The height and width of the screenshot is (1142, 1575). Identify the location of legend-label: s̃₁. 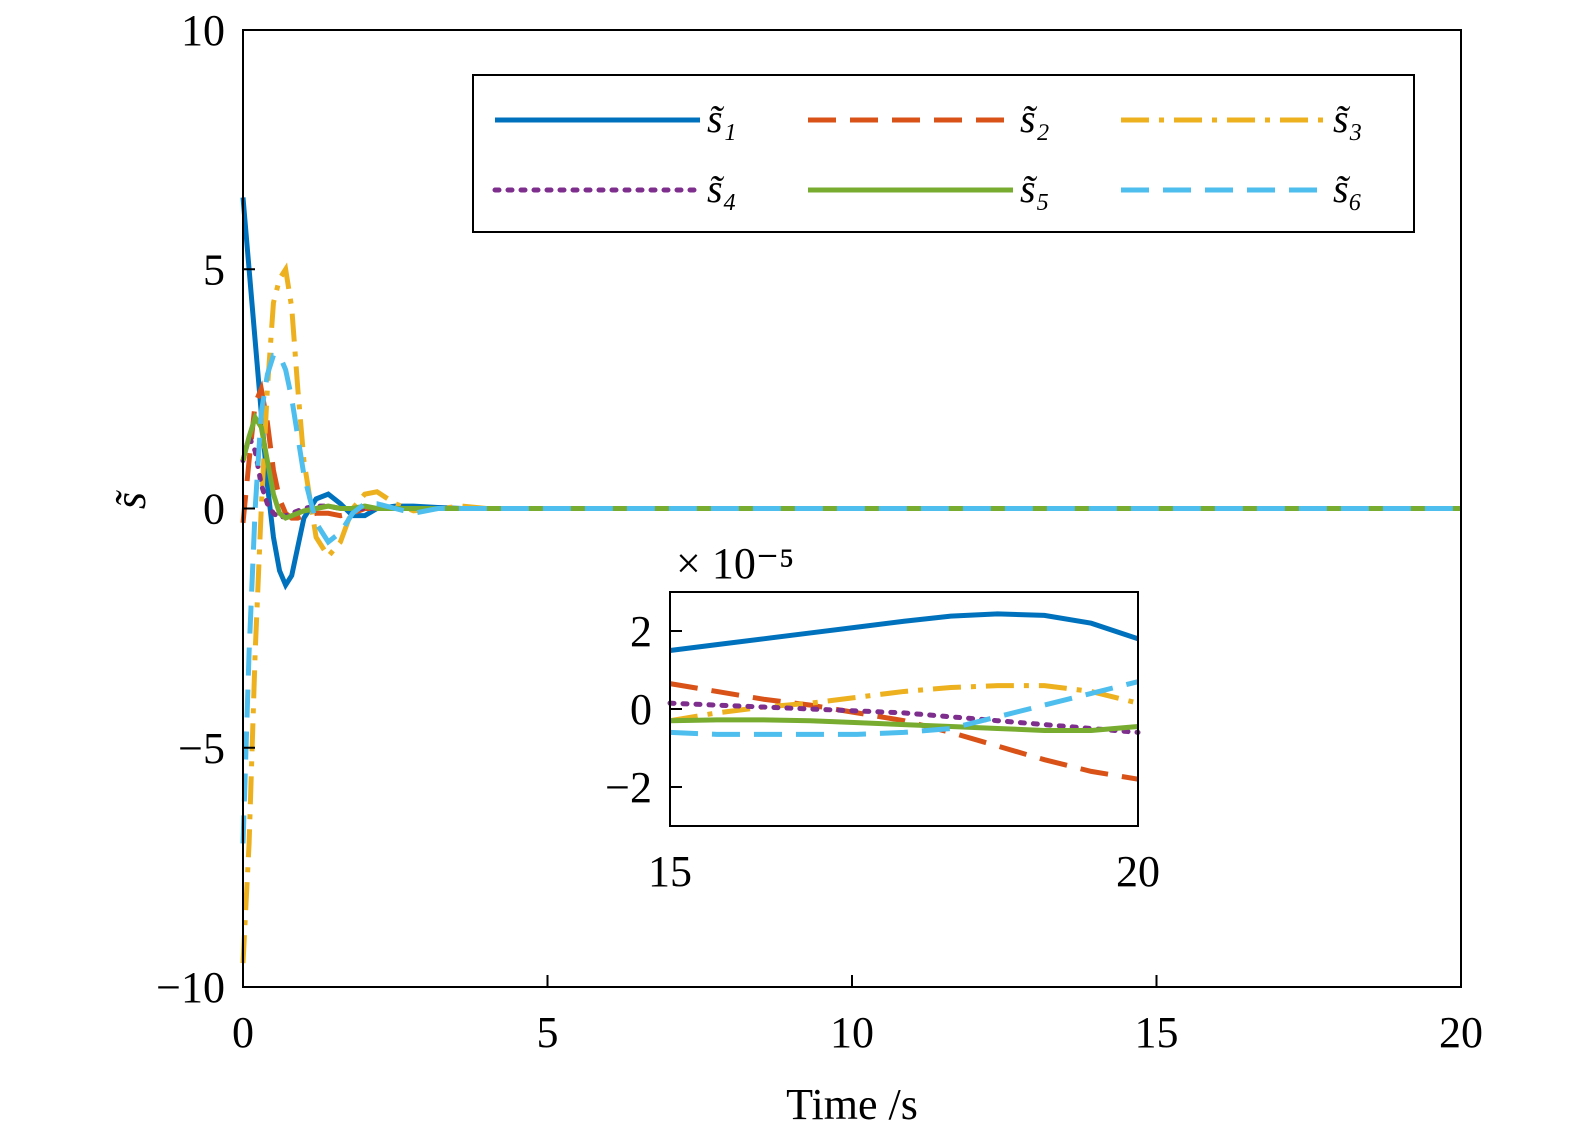
(721, 118).